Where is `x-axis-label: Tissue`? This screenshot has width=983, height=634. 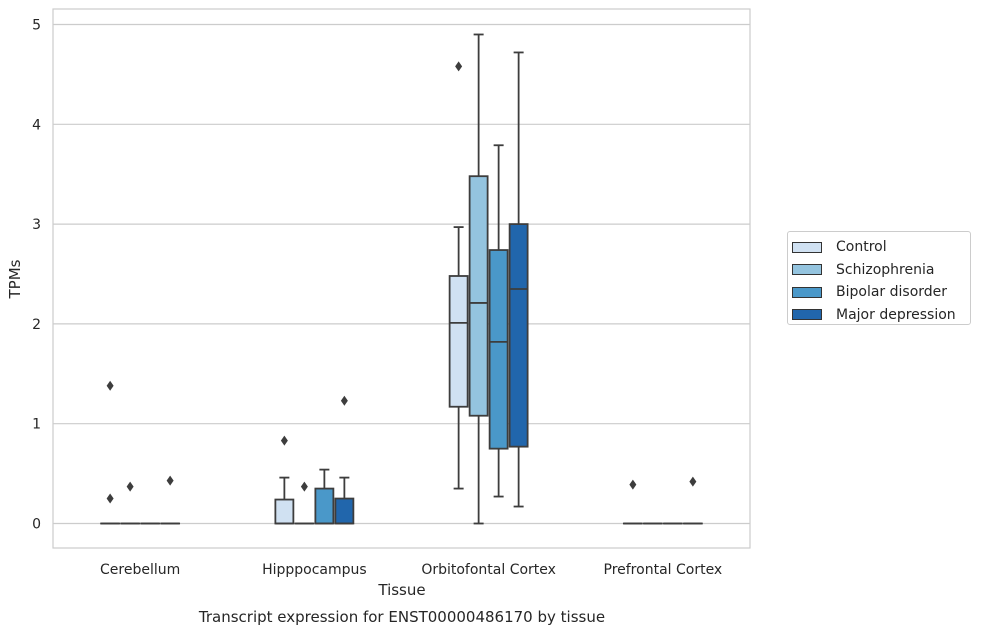
x-axis-label: Tissue is located at coordinates (401, 590).